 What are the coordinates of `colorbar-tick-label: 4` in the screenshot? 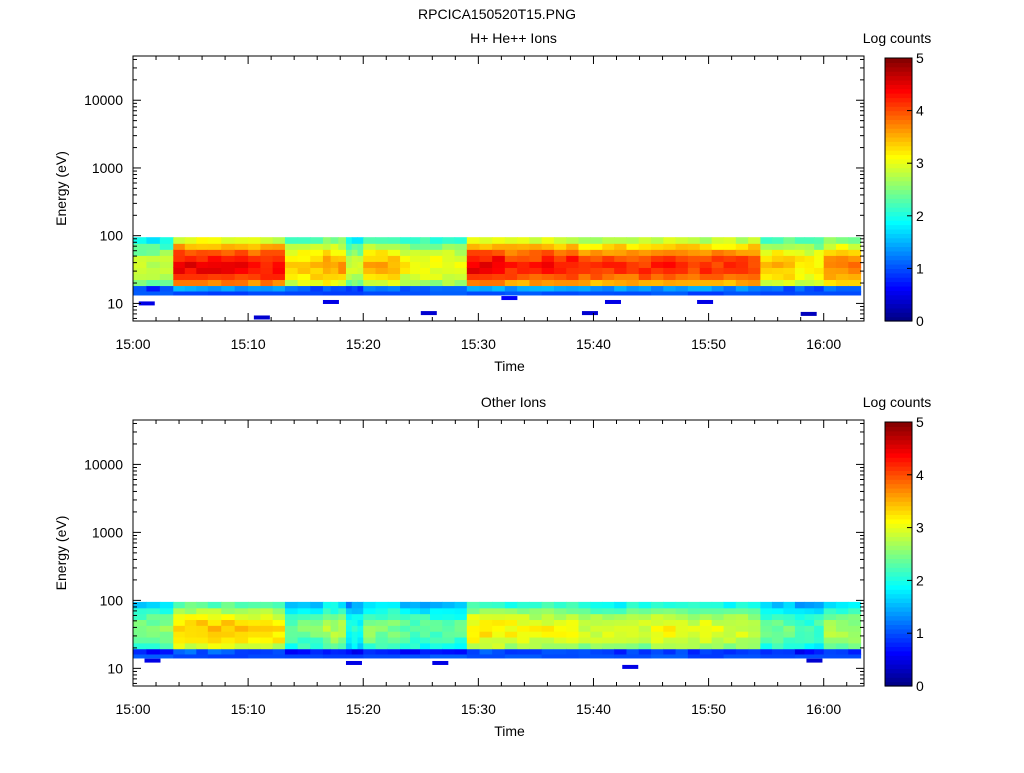 It's located at (920, 475).